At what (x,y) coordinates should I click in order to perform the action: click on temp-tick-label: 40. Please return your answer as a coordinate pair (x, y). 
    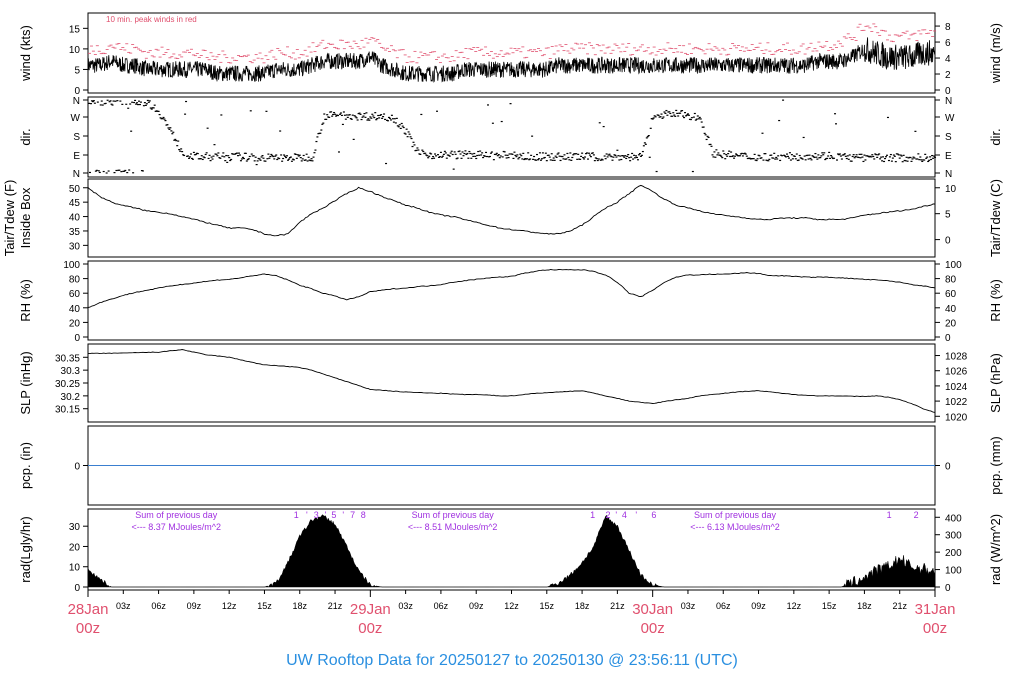
    Looking at the image, I should click on (75, 218).